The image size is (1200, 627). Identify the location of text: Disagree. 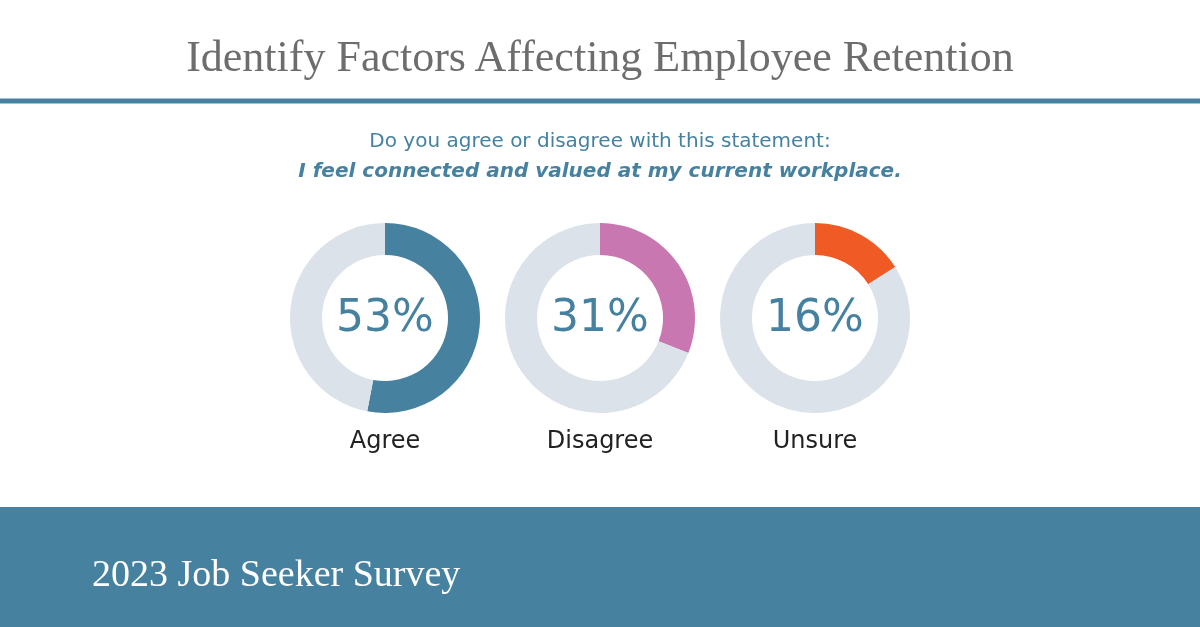
(600, 440).